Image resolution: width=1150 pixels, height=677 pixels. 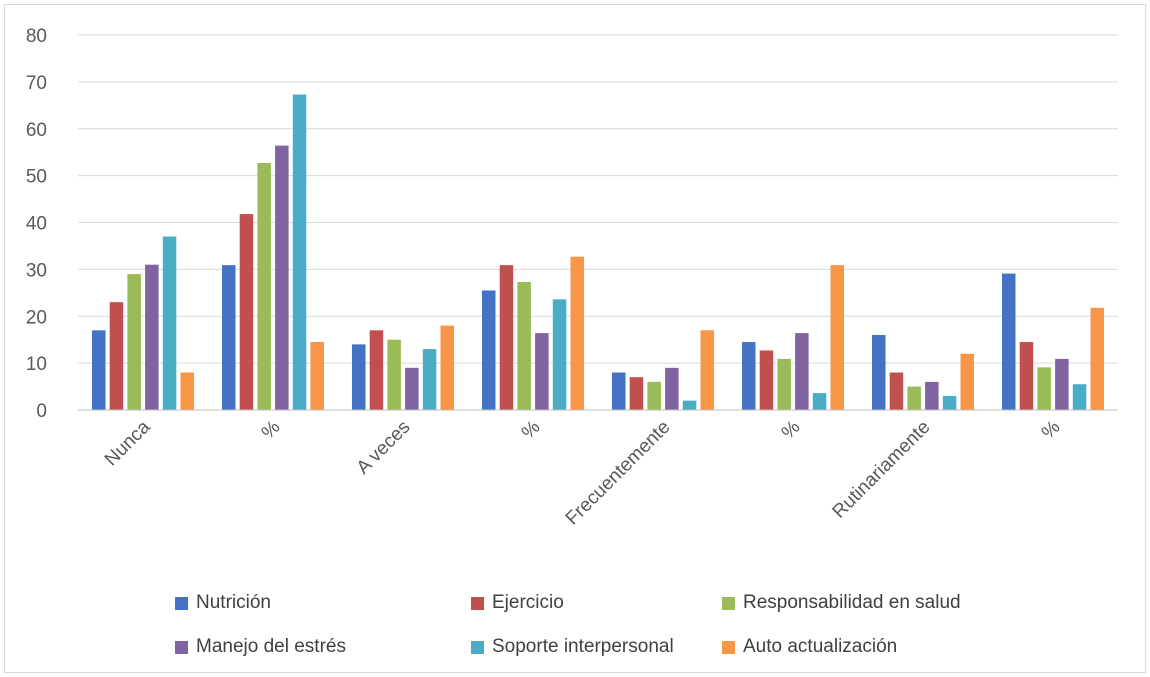 I want to click on y-tick-label: 30, so click(x=36, y=270).